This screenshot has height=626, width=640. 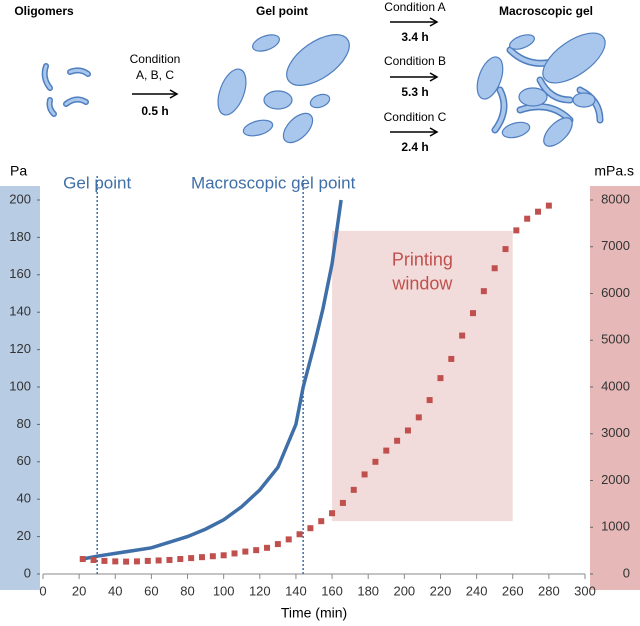 I want to click on window-label: Printing, so click(x=422, y=260).